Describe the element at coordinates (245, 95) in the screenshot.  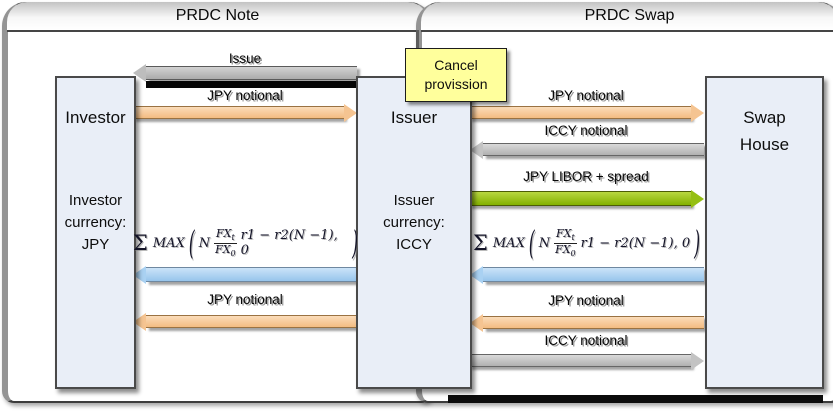
I see `jpy-notional-label-left-top: JPY notional` at that location.